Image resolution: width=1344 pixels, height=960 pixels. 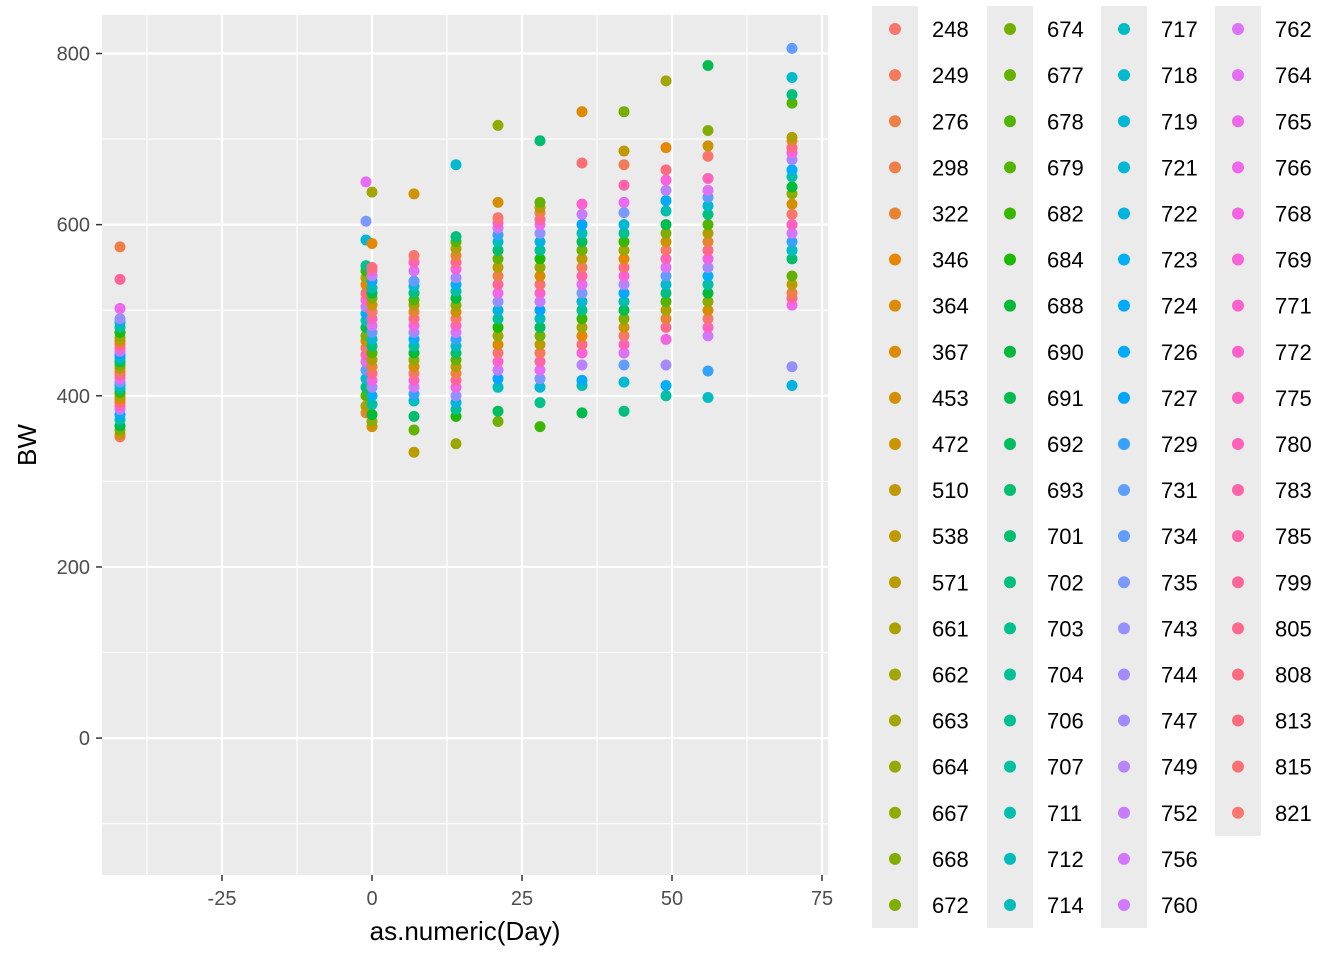 What do you see at coordinates (73, 55) in the screenshot?
I see `y-tick-label: 800` at bounding box center [73, 55].